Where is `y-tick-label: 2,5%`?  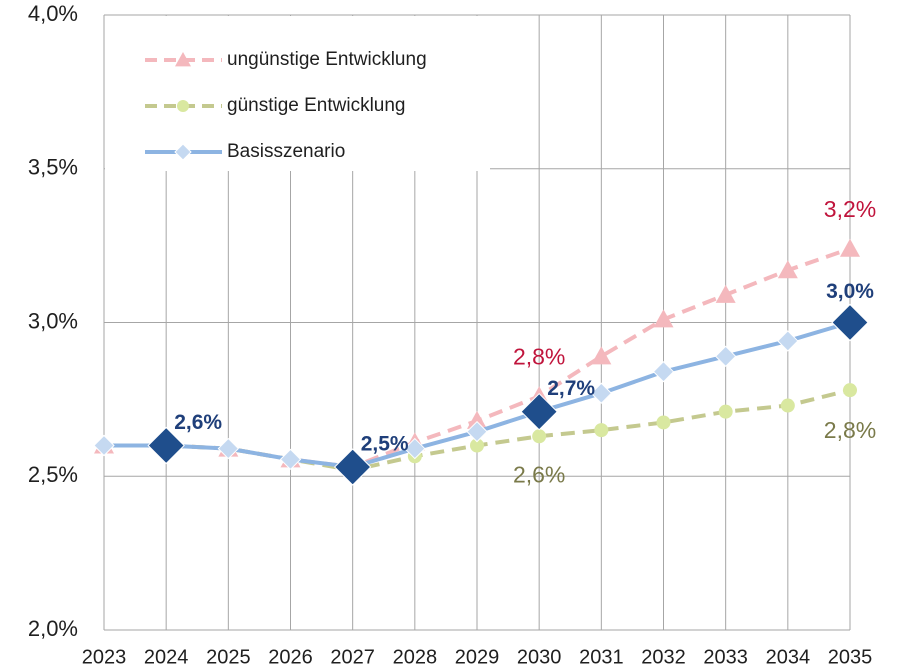 y-tick-label: 2,5% is located at coordinates (53, 474).